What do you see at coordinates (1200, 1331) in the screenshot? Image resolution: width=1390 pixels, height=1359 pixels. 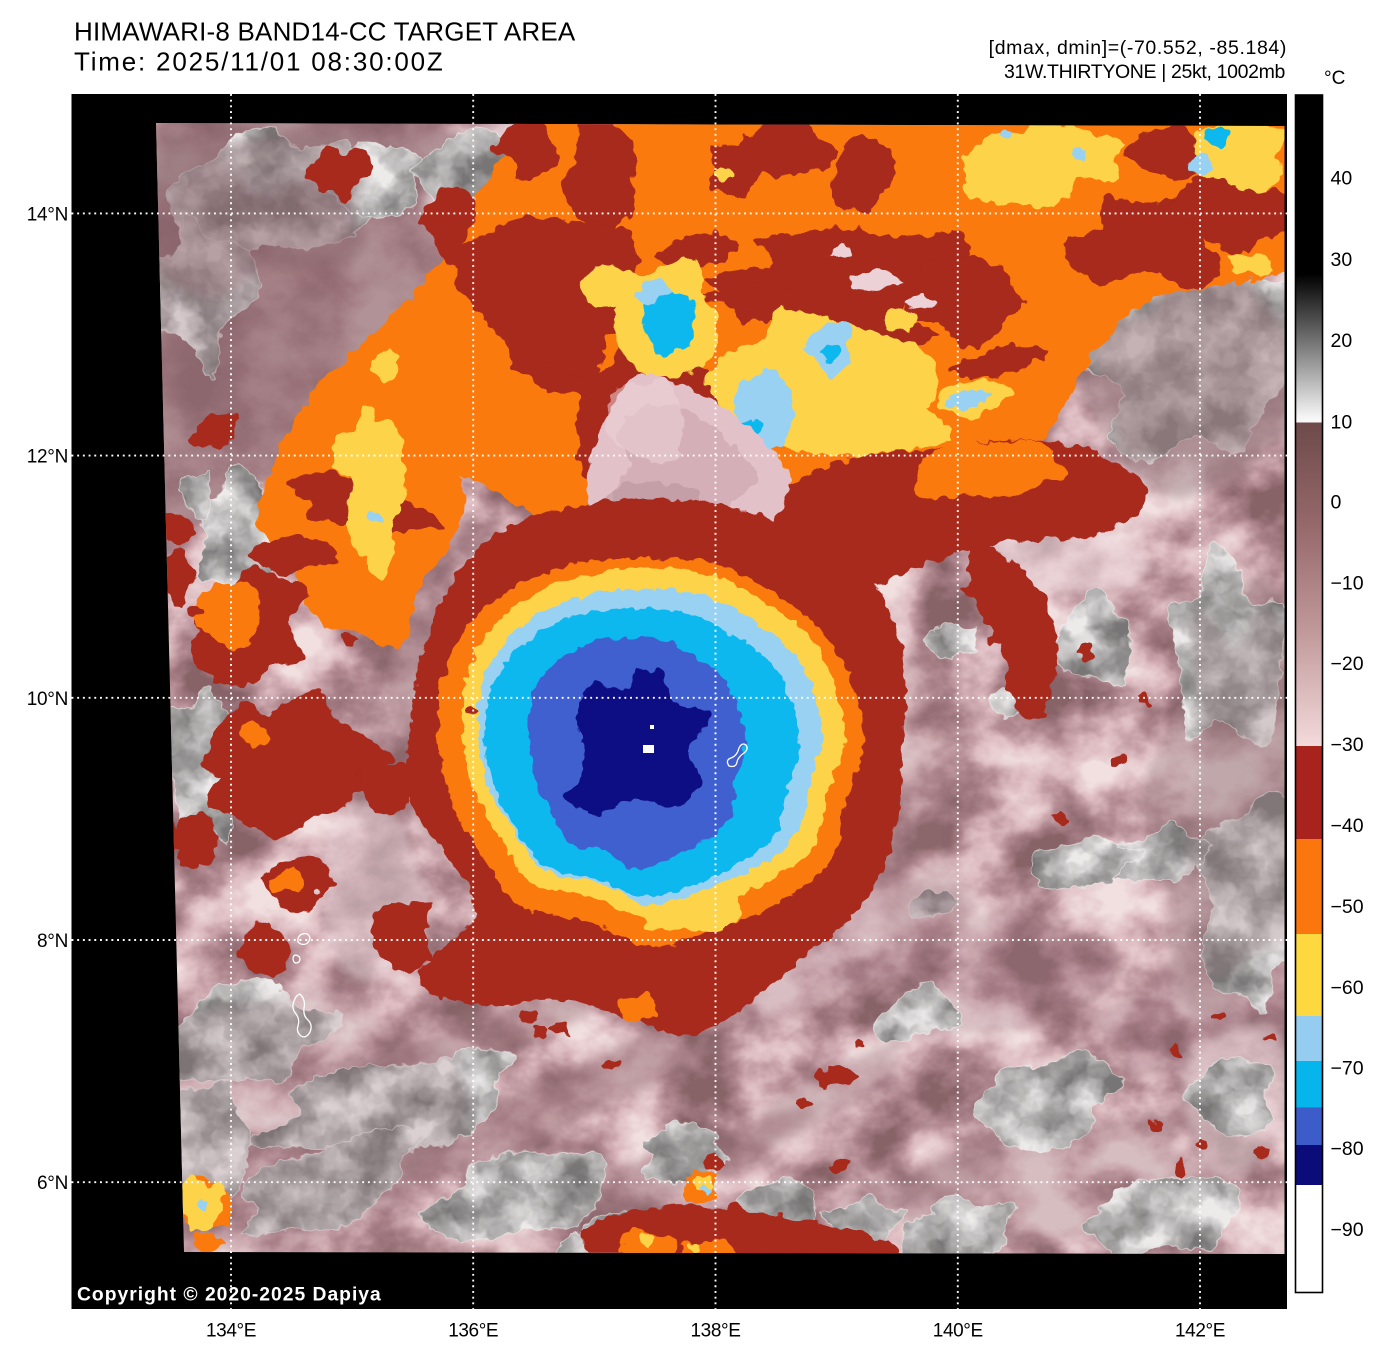 I see `svg-text: 142°E` at bounding box center [1200, 1331].